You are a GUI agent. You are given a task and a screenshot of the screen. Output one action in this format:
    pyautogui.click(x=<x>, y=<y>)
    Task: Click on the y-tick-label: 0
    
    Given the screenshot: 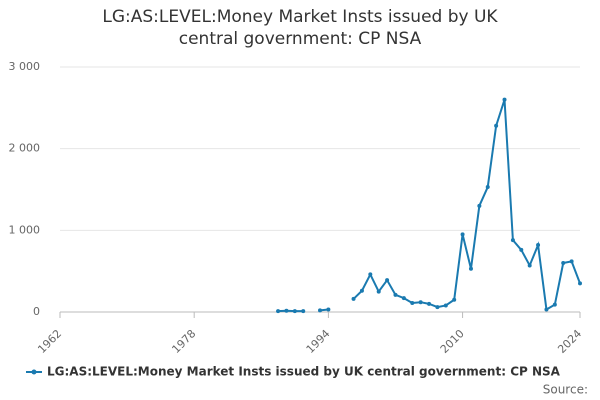 What is the action you would take?
    pyautogui.click(x=36, y=311)
    